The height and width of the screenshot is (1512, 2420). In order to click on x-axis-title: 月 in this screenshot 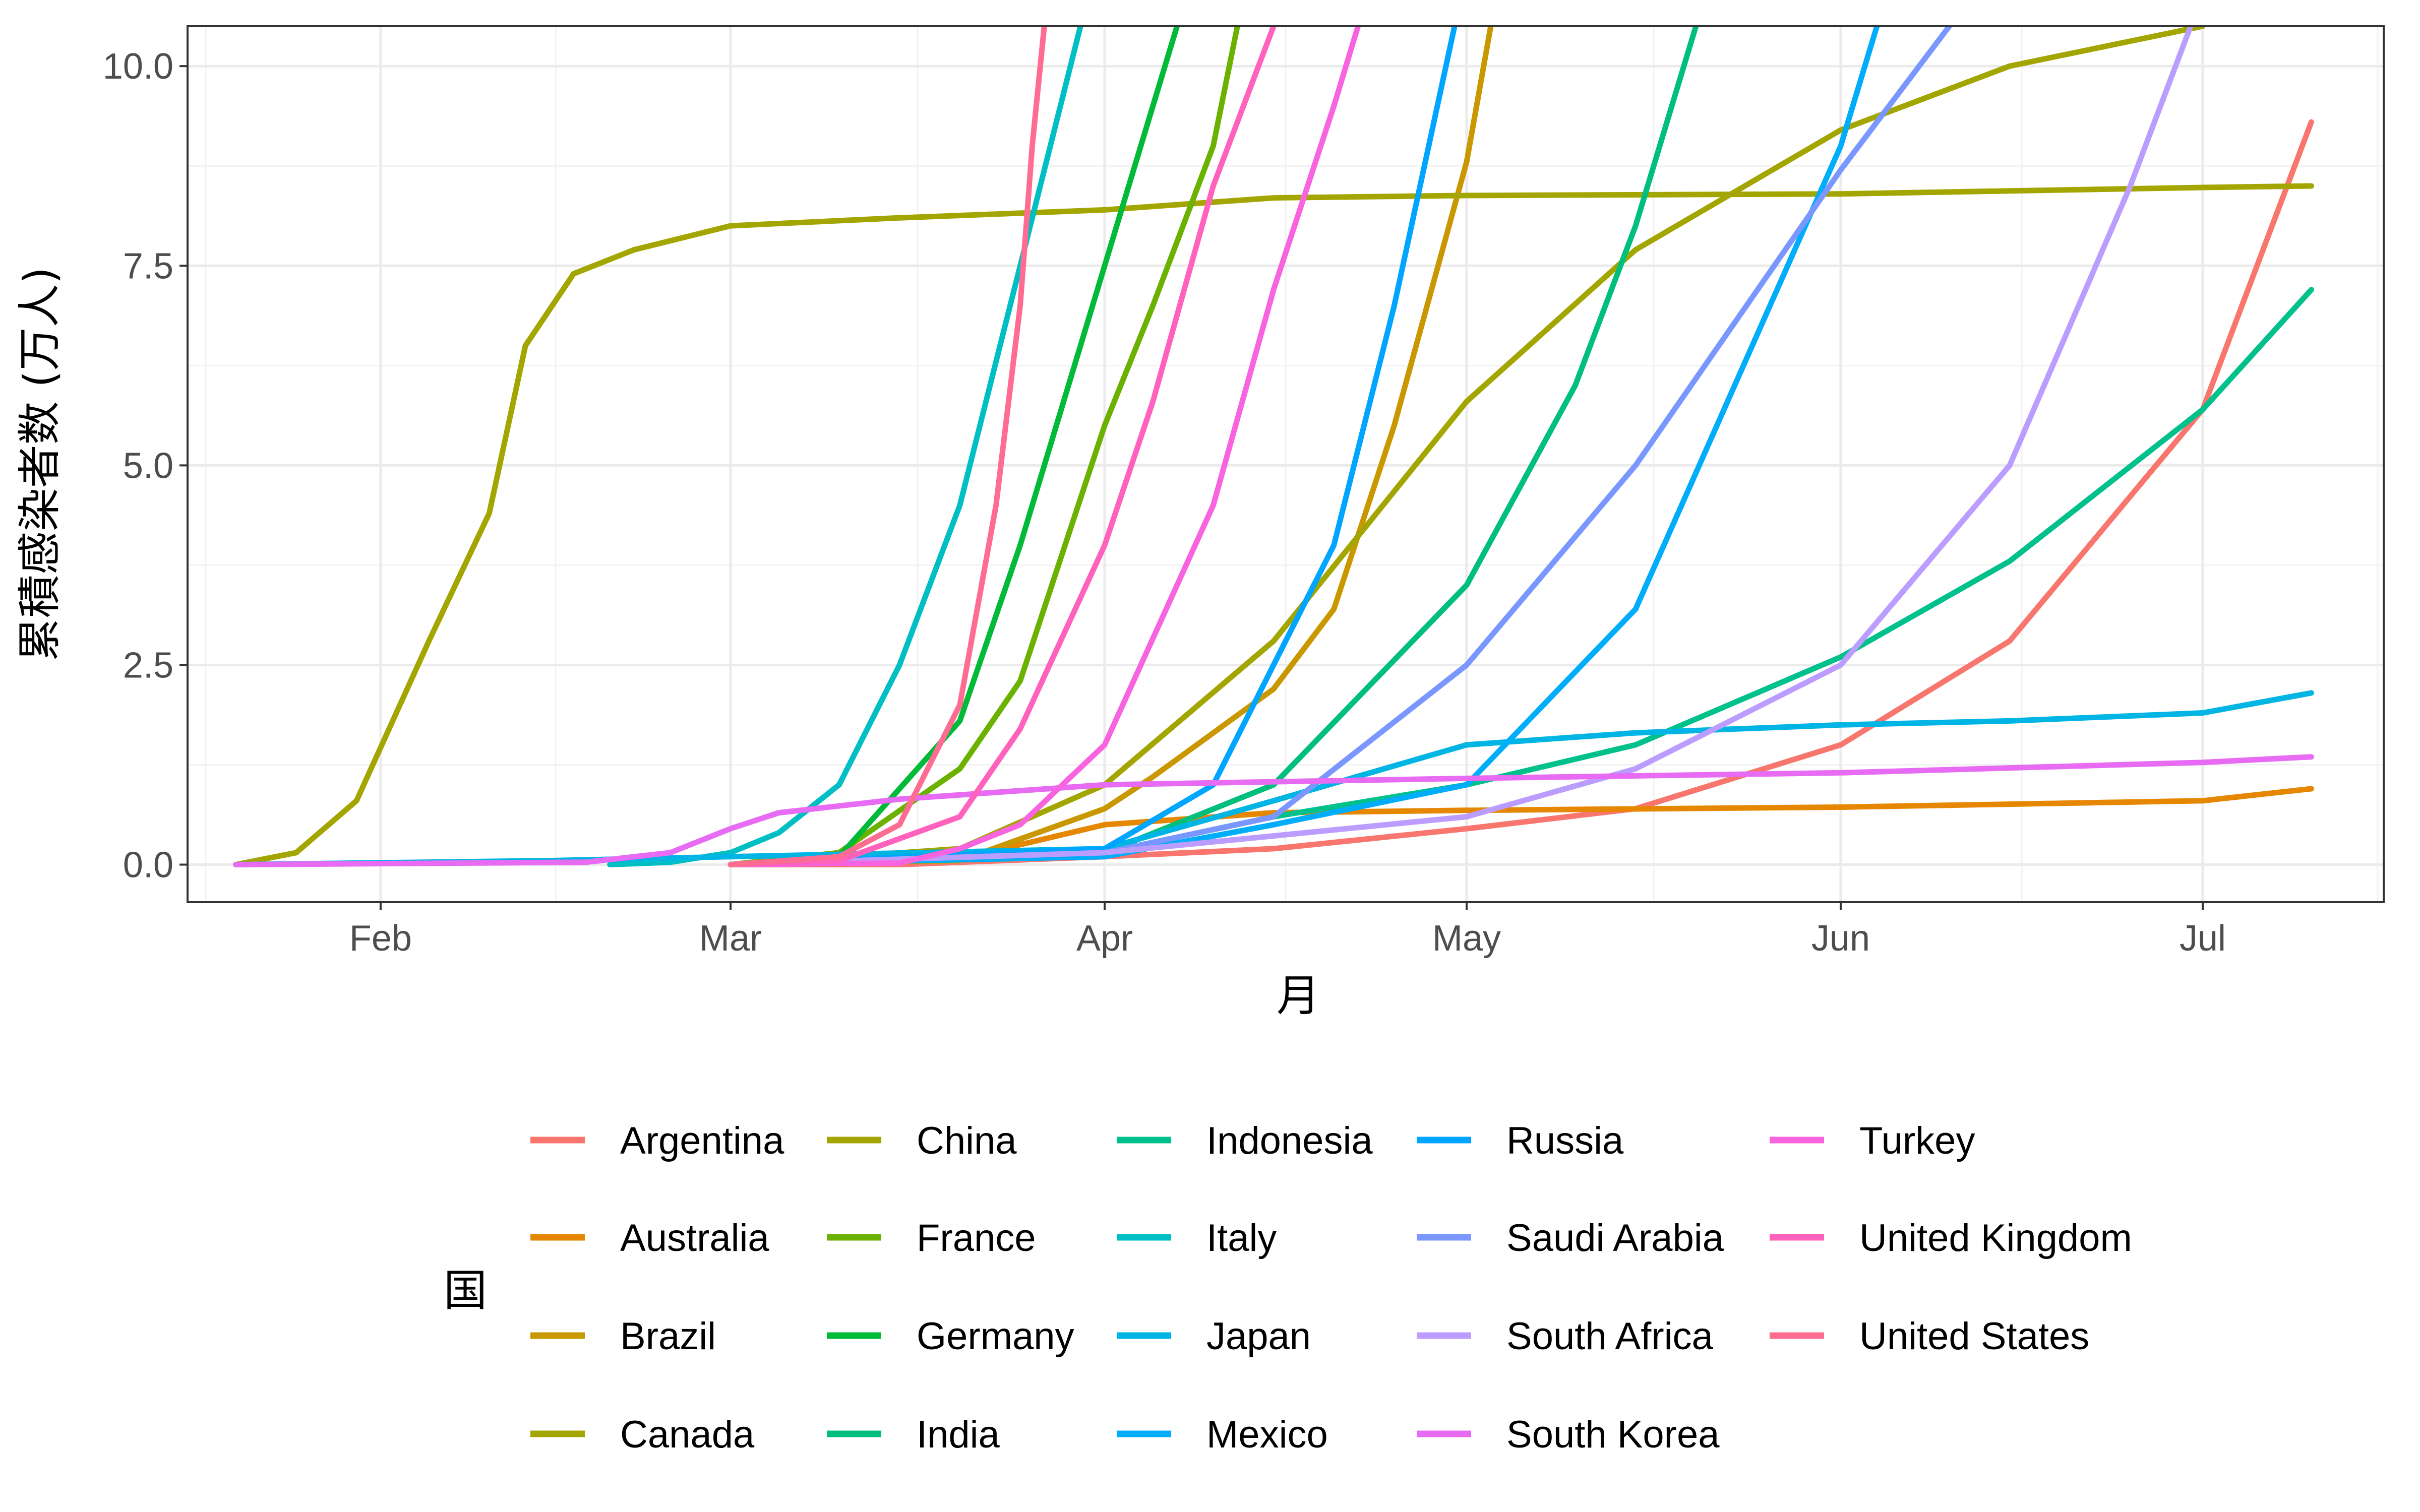, I will do `click(1298, 996)`.